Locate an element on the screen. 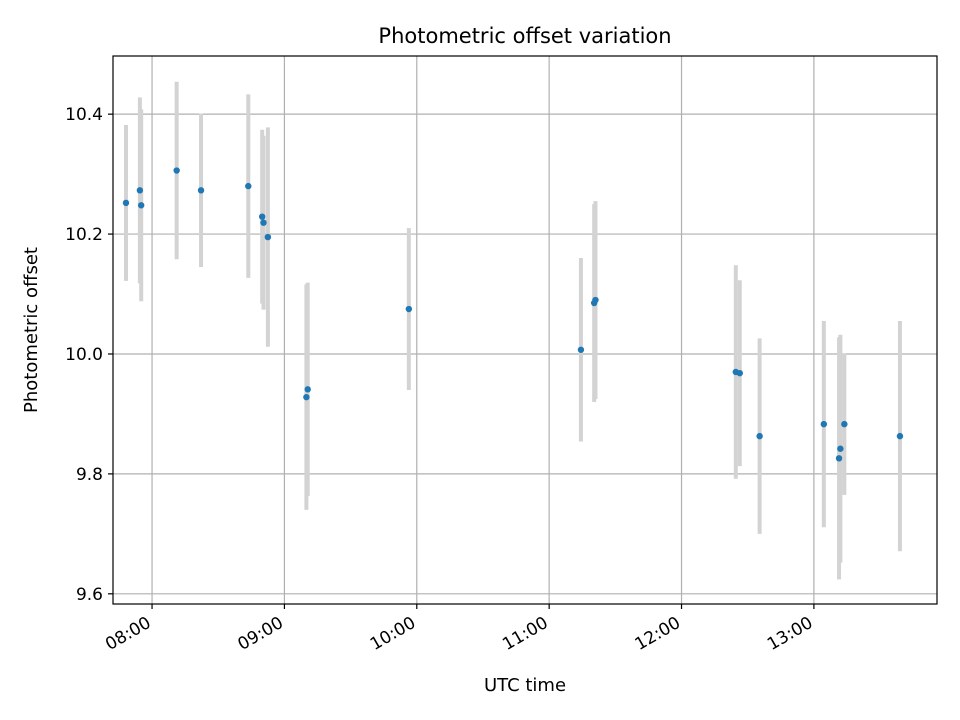 The height and width of the screenshot is (720, 960). chart-title: Photometric offset variation is located at coordinates (524, 36).